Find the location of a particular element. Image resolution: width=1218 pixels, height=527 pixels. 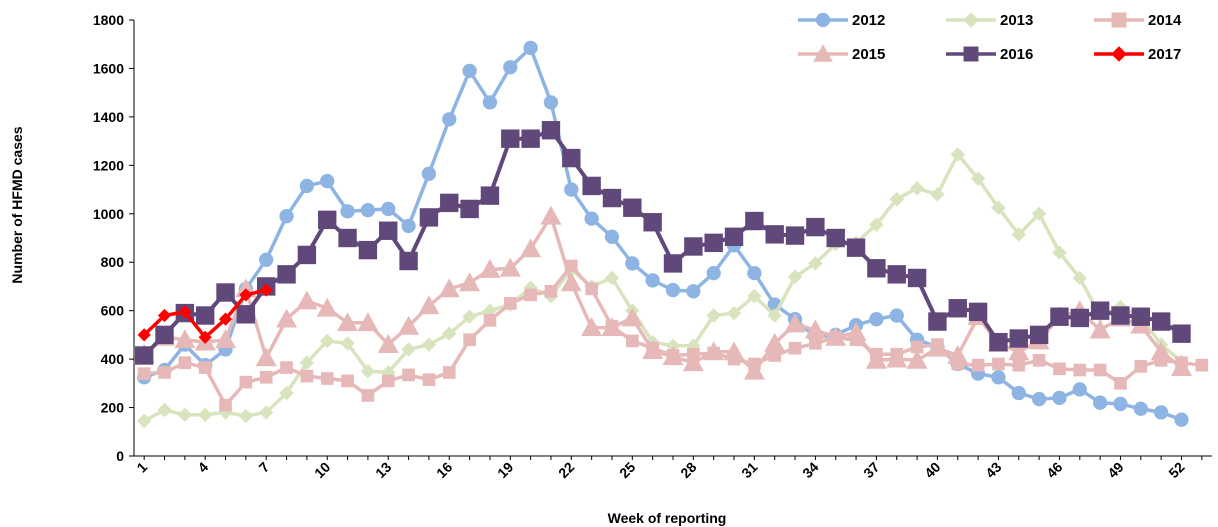

y-tick-label: 1200 is located at coordinates (108, 165).